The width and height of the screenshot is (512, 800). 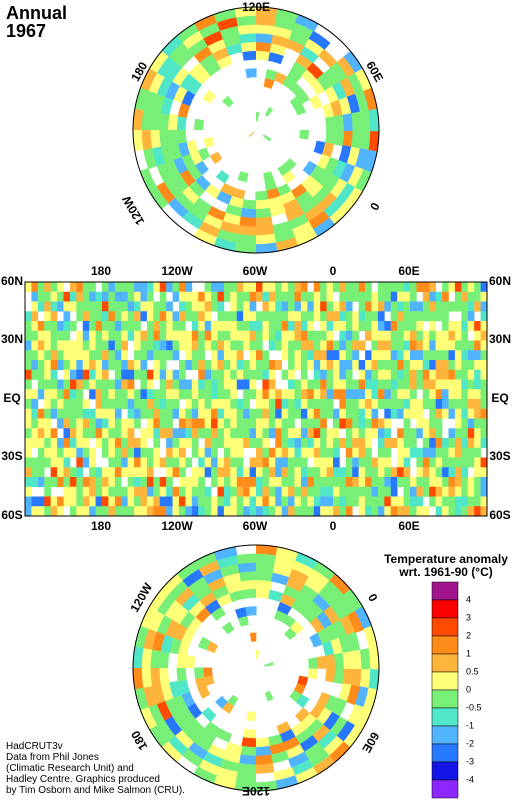 What do you see at coordinates (34, 746) in the screenshot?
I see `credit-line: HadCRUT3v` at bounding box center [34, 746].